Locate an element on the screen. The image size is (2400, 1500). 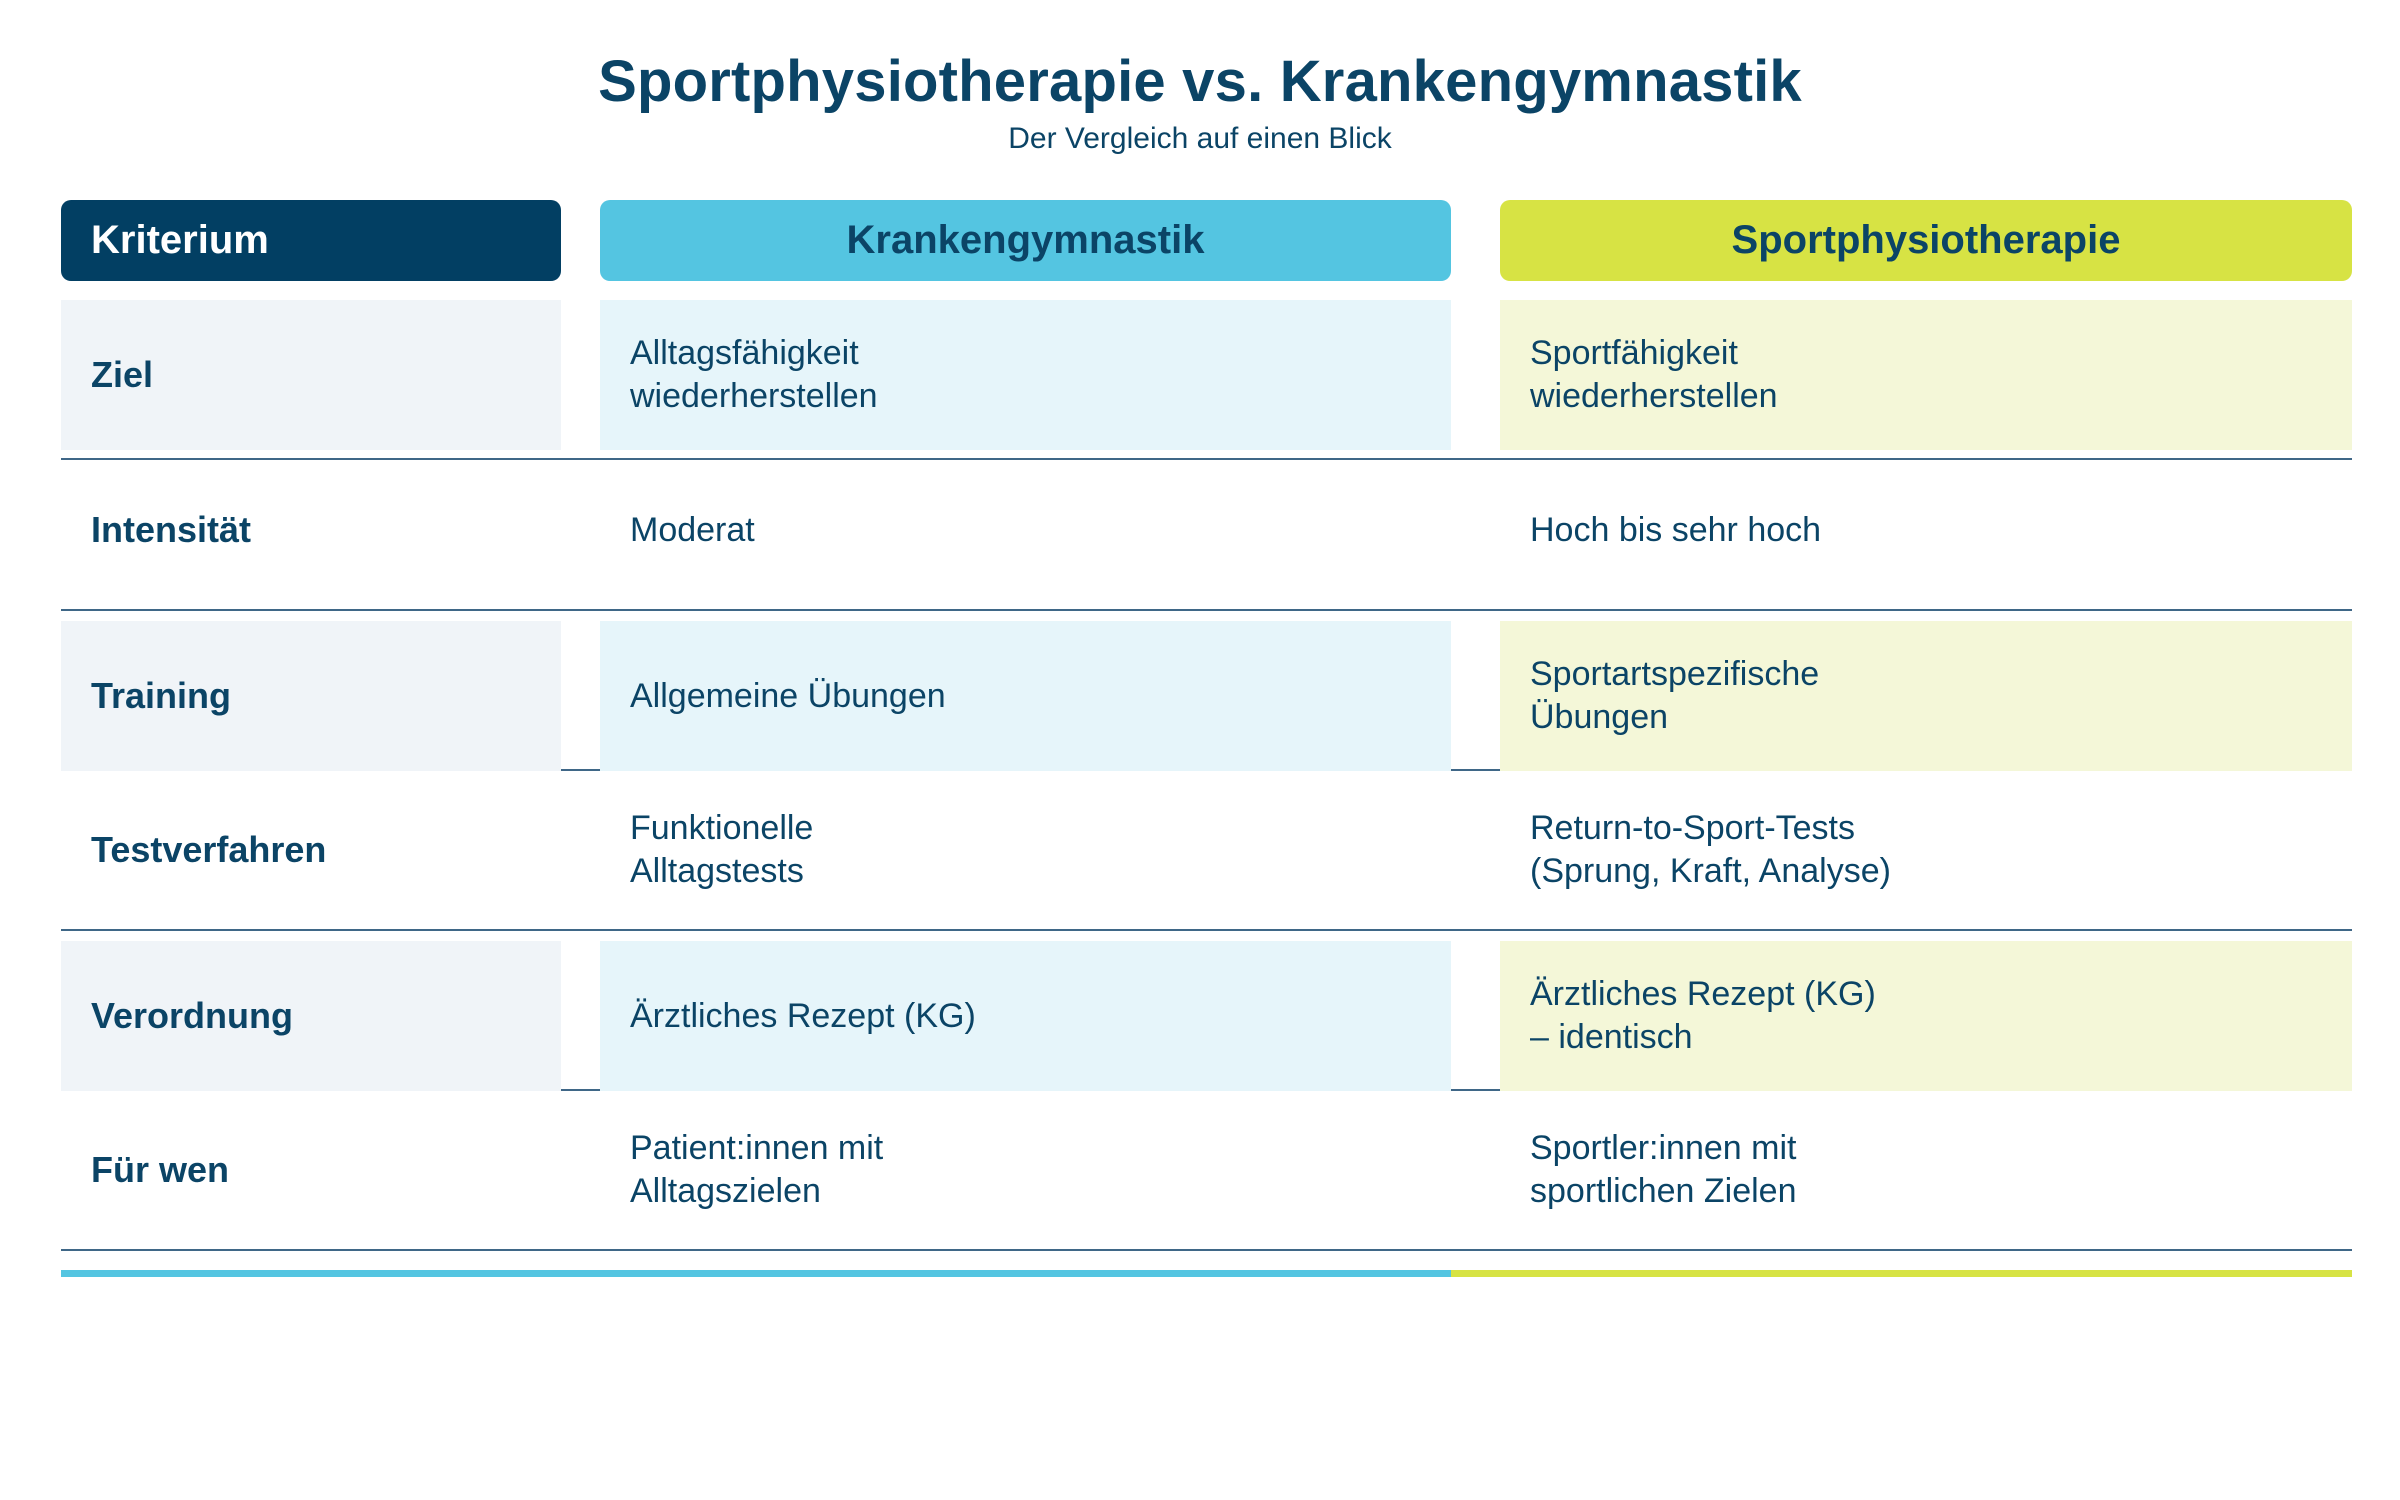
sportphysiotherapie-cell: Sportartspezifische Übungen is located at coordinates (1926, 696).